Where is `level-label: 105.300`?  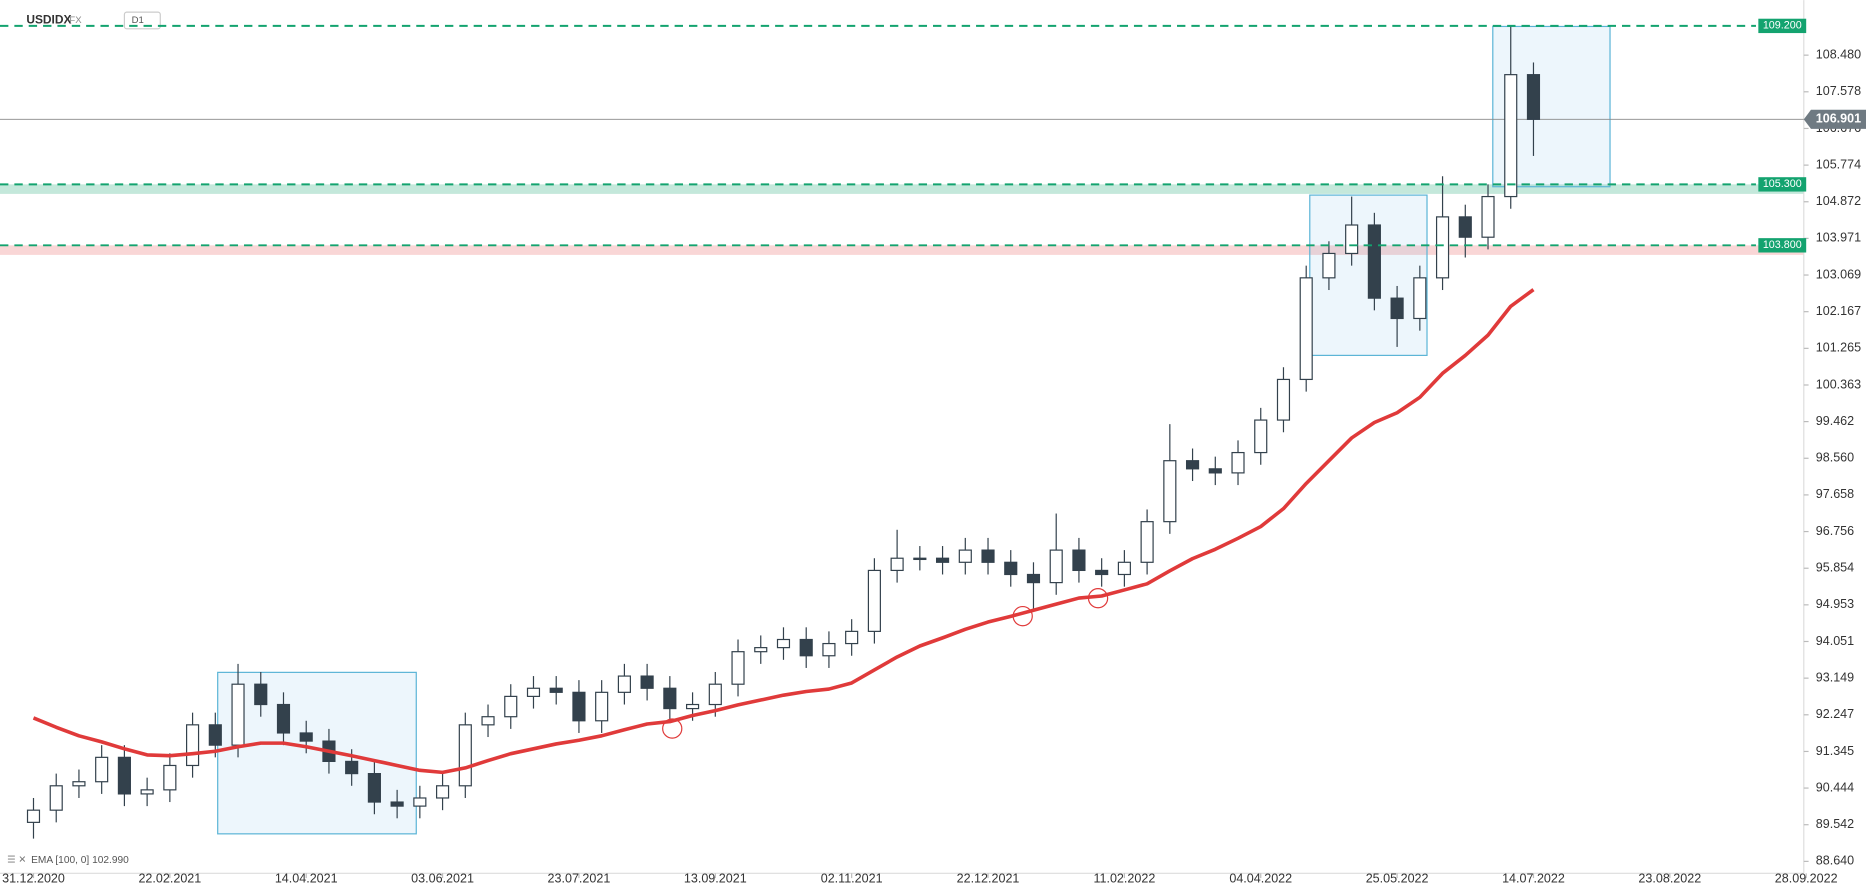 level-label: 105.300 is located at coordinates (1782, 184).